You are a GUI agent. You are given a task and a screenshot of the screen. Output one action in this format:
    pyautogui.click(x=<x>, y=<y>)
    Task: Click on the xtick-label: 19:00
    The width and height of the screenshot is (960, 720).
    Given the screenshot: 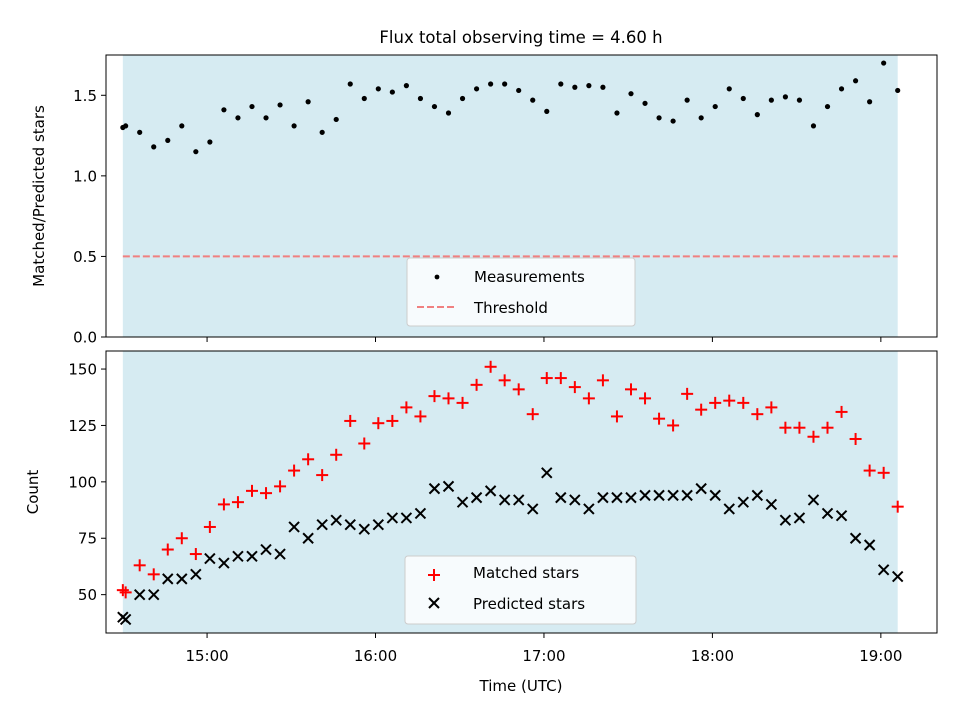 What is the action you would take?
    pyautogui.click(x=880, y=656)
    